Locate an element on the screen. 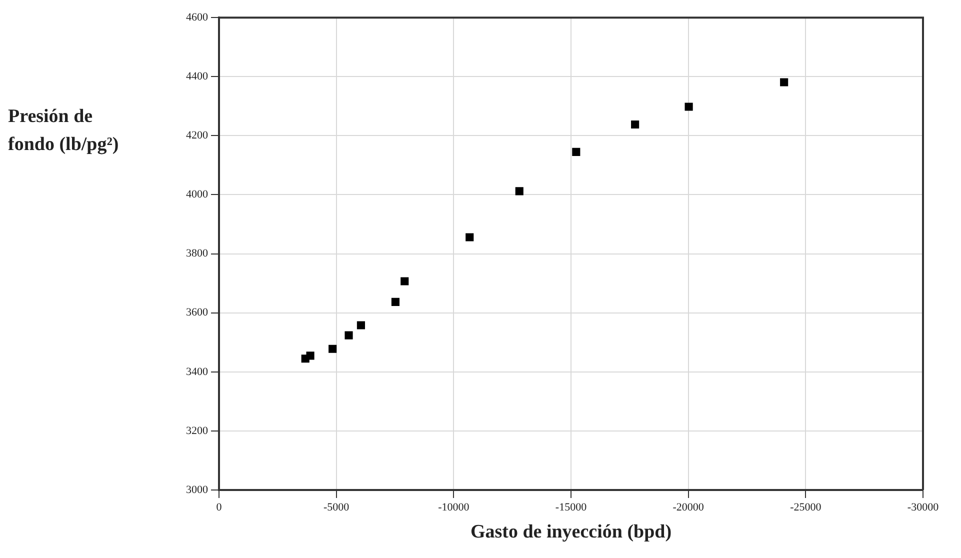  x-axis-title: Gasto de inyección (bpd) is located at coordinates (571, 532).